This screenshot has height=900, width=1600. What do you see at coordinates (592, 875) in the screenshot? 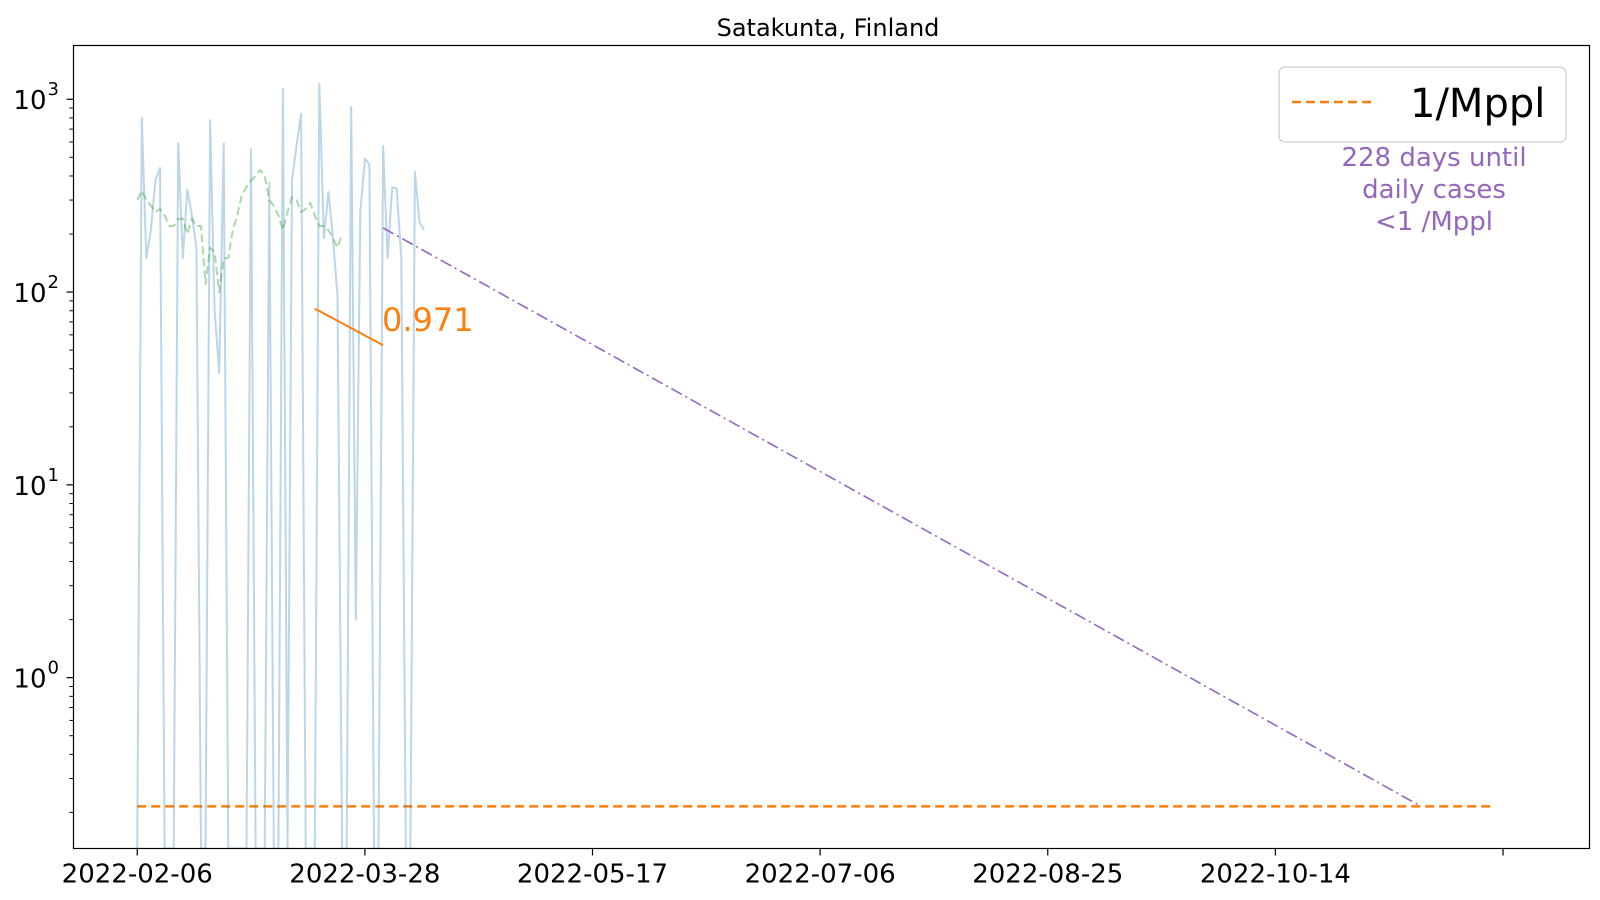
I see `x-tick-label: 2022-05-17` at bounding box center [592, 875].